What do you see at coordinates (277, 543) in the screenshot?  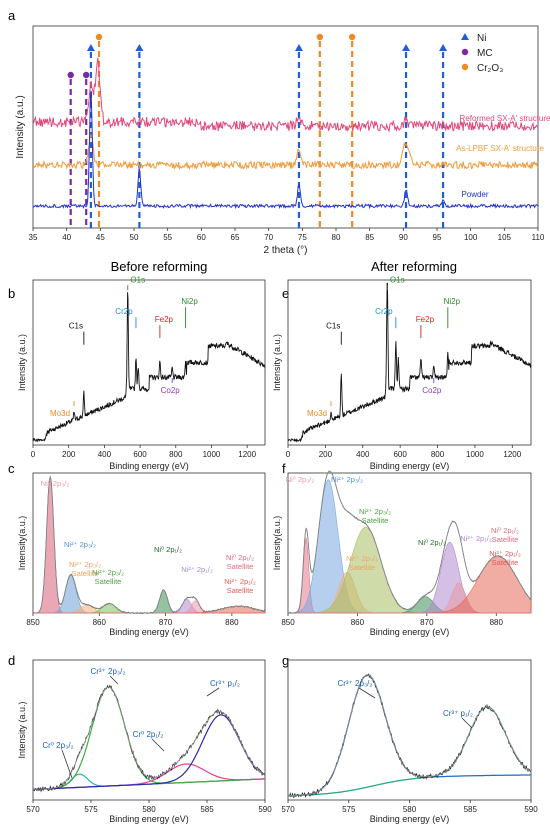 I see `y-axis-label: Intensity(a.u.)` at bounding box center [277, 543].